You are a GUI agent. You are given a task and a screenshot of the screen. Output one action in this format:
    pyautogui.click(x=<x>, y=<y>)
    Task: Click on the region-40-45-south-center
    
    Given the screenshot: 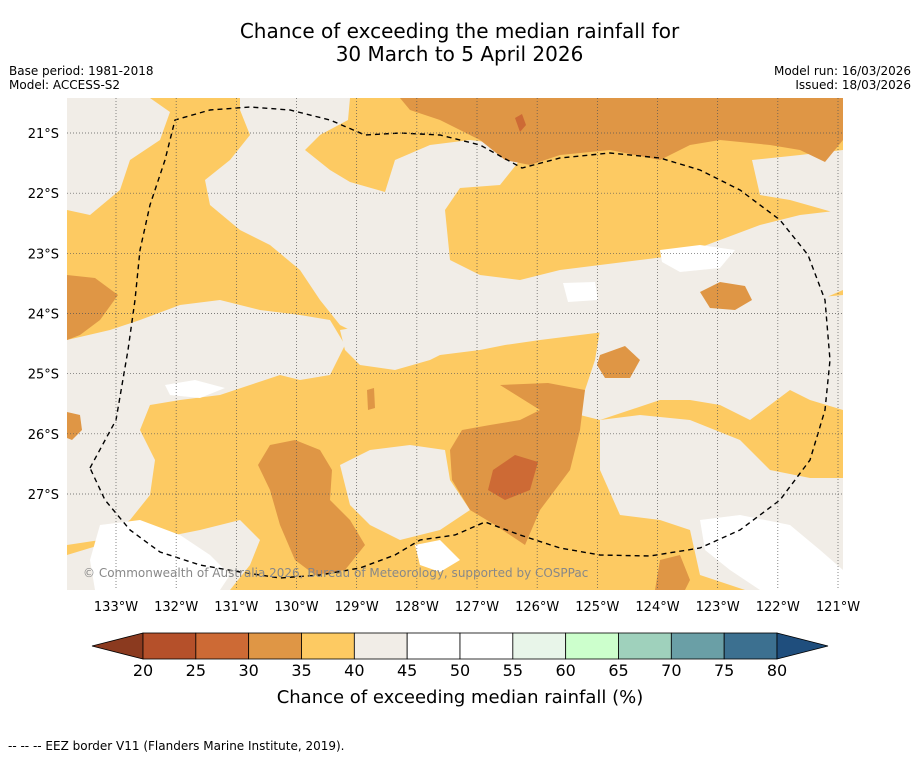 What is the action you would take?
    pyautogui.click(x=405, y=492)
    